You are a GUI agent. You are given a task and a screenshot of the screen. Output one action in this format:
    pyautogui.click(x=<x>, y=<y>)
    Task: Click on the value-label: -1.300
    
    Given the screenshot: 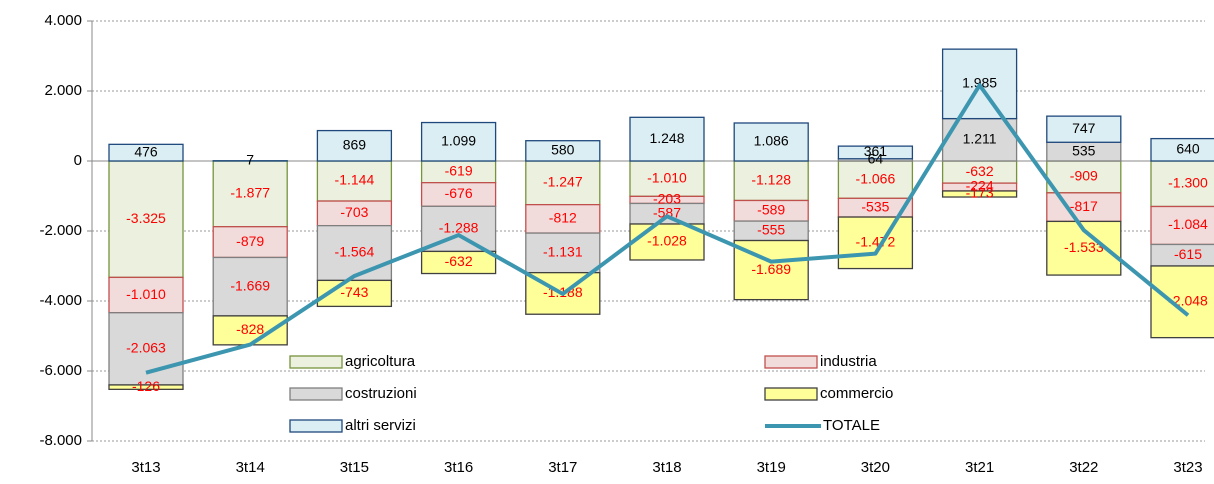 What is the action you would take?
    pyautogui.click(x=1188, y=182)
    